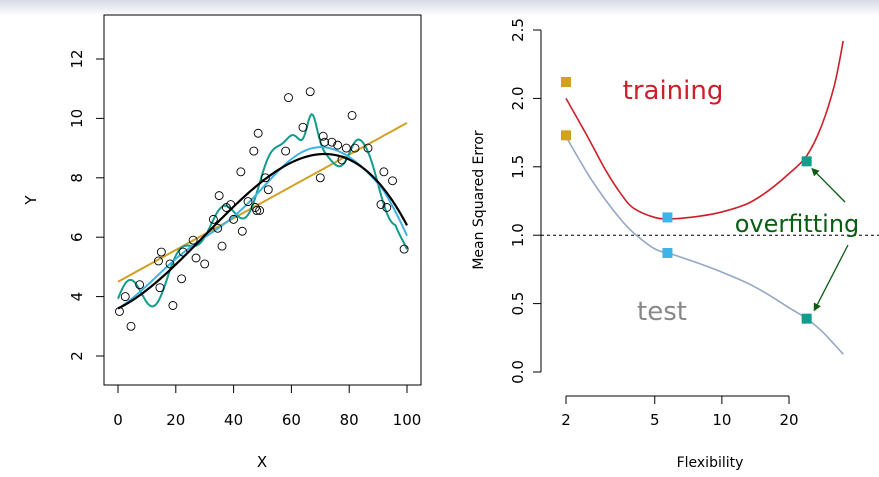 This screenshot has width=879, height=477. I want to click on left-x-tick-label: 80, so click(349, 420).